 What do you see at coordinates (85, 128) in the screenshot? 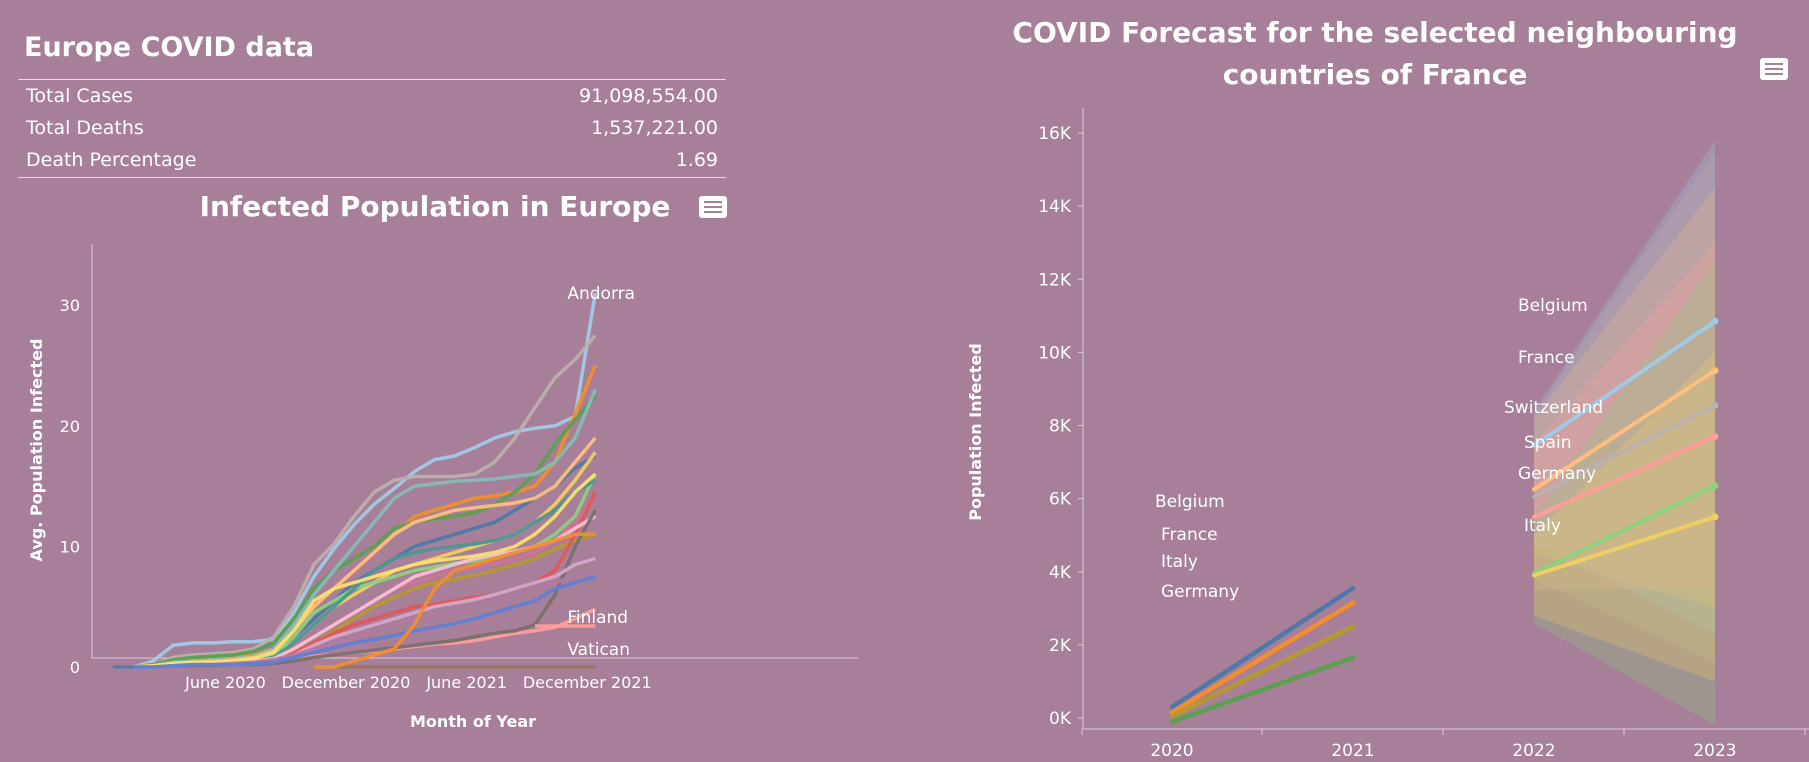
I see `kpi-label: Total Deaths` at bounding box center [85, 128].